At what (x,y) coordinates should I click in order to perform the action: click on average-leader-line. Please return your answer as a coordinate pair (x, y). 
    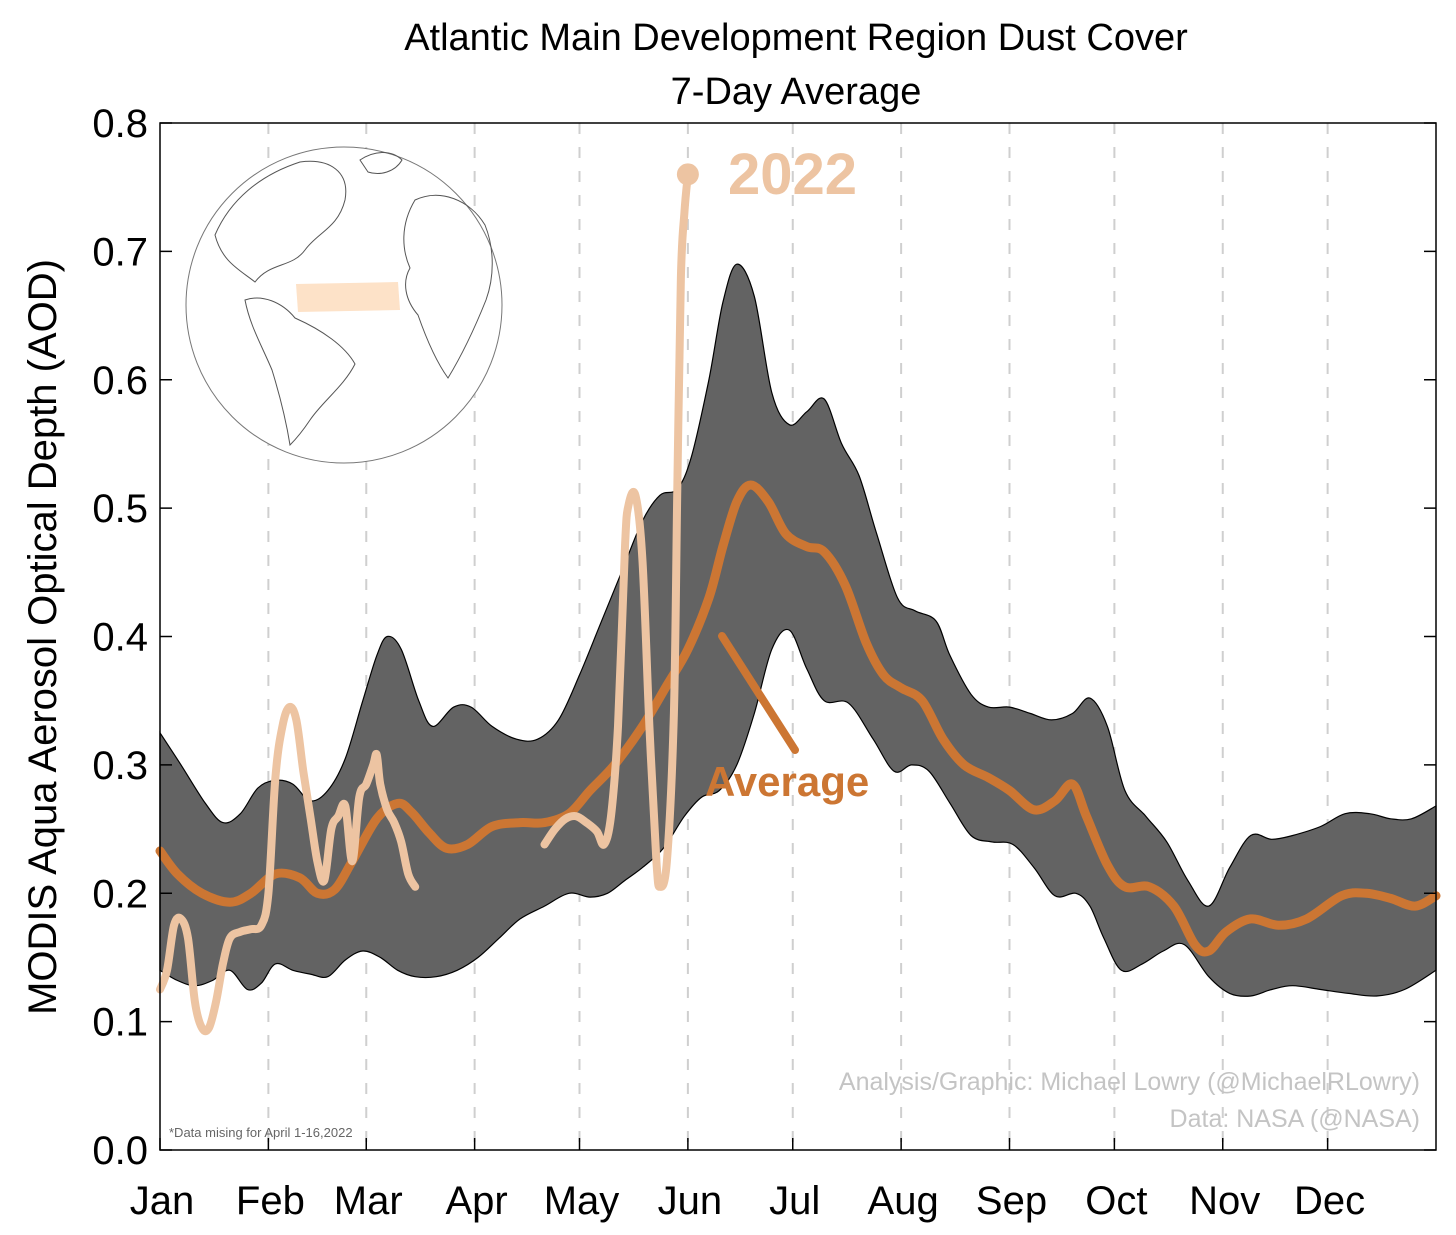
    Looking at the image, I should click on (758, 693).